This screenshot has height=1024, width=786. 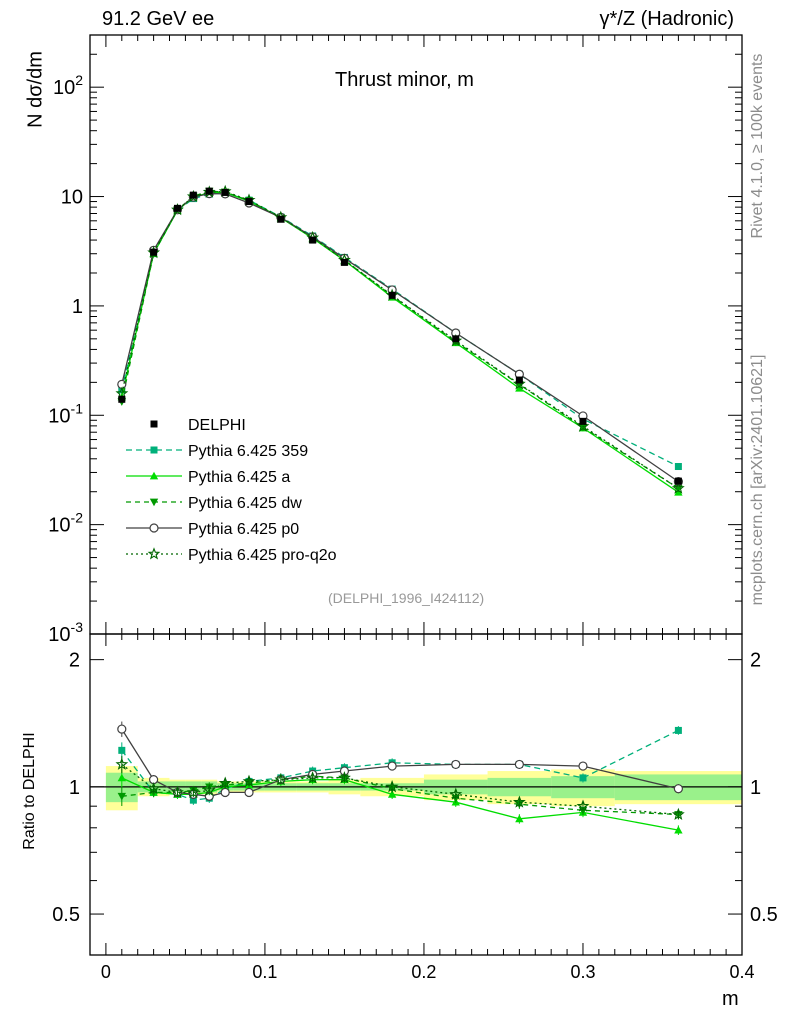 I want to click on mcplots-label: mcplots.cern.ch [arXiv:2401.10621], so click(x=757, y=480).